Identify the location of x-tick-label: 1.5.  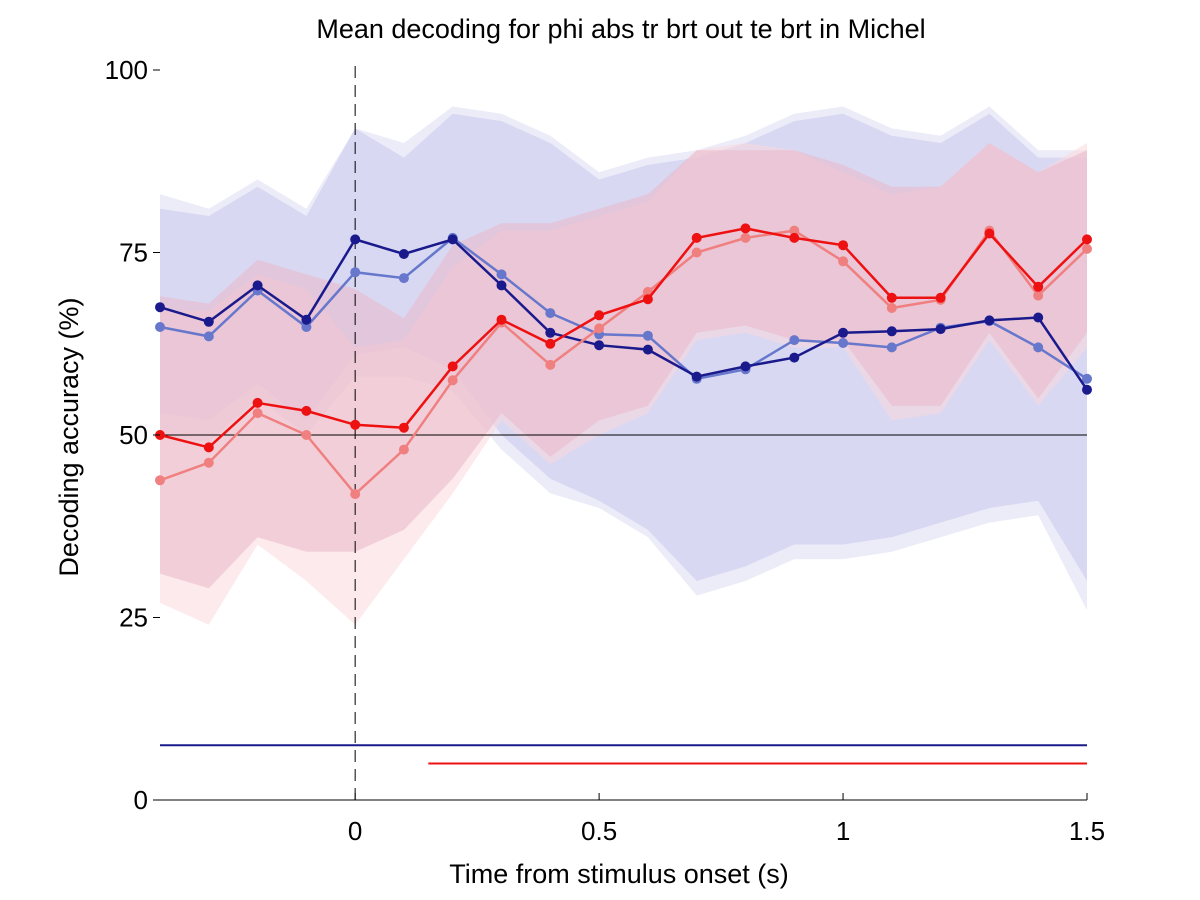
(1087, 831).